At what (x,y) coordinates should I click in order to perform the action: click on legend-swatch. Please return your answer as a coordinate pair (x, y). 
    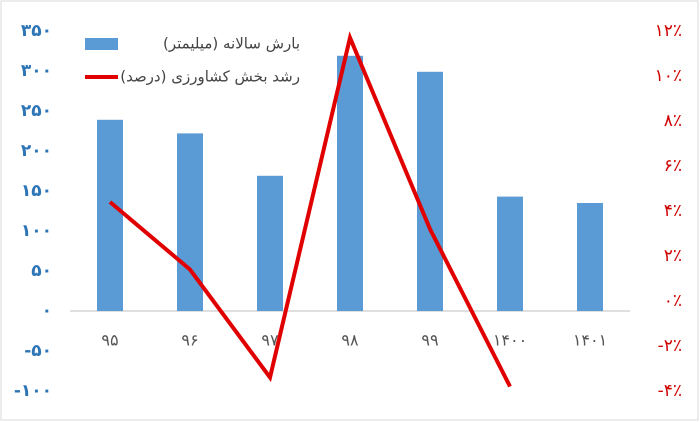
    Looking at the image, I should click on (101, 44).